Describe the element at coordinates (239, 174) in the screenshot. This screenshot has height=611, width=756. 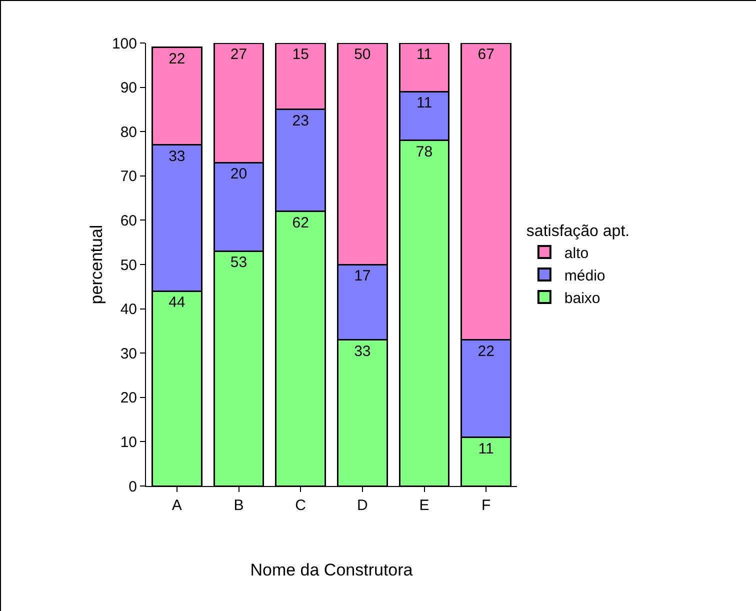
I see `data-label: 20` at that location.